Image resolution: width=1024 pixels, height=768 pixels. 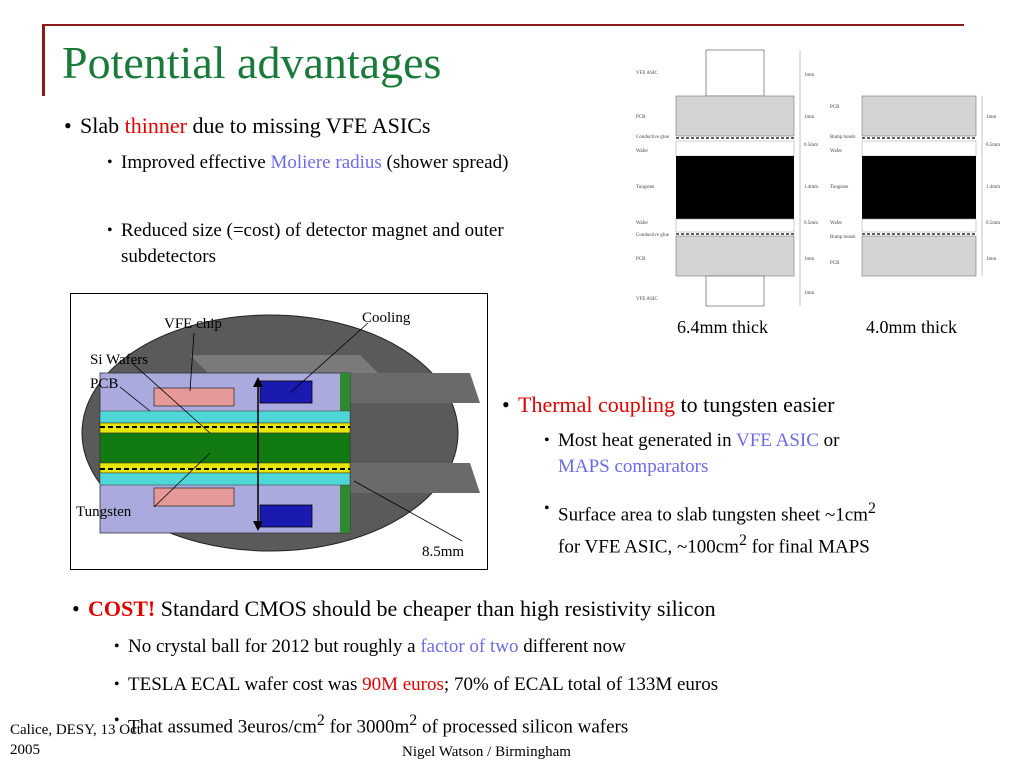 What do you see at coordinates (247, 125) in the screenshot?
I see `bullet-slab-thinner: • Slab thinner due to missing VFE ASICs` at bounding box center [247, 125].